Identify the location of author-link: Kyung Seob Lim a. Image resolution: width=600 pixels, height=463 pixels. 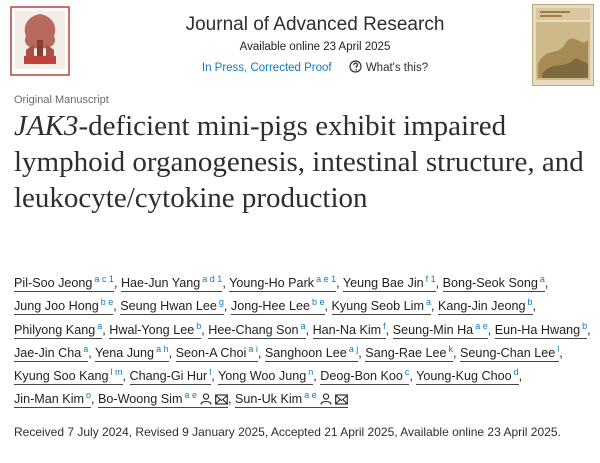
(381, 307).